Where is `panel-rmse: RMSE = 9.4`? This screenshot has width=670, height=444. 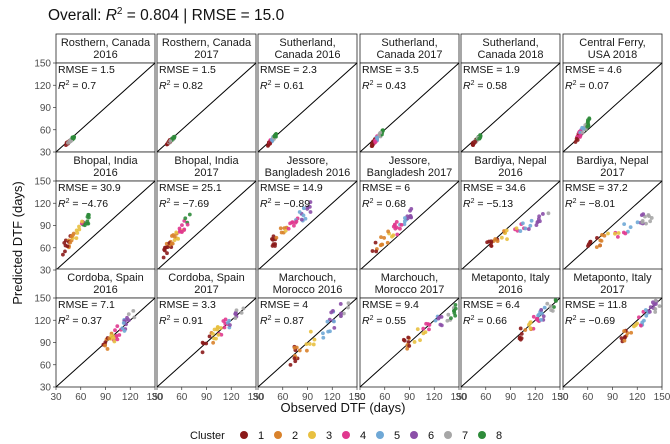
panel-rmse: RMSE = 9.4 is located at coordinates (390, 305).